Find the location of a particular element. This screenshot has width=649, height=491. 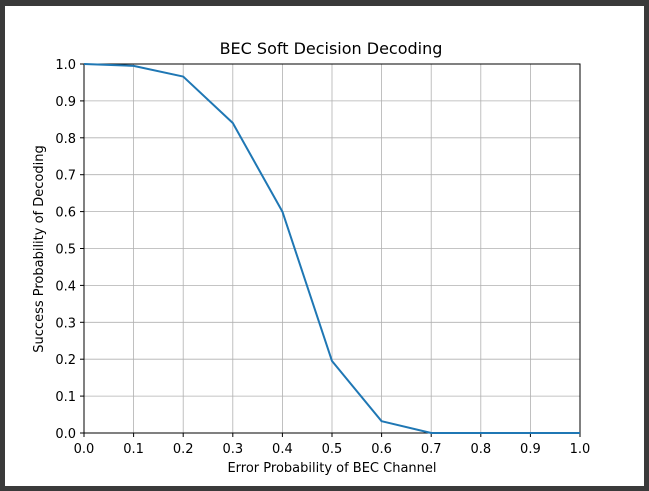

y-tick-label: 0.6 is located at coordinates (65, 213).